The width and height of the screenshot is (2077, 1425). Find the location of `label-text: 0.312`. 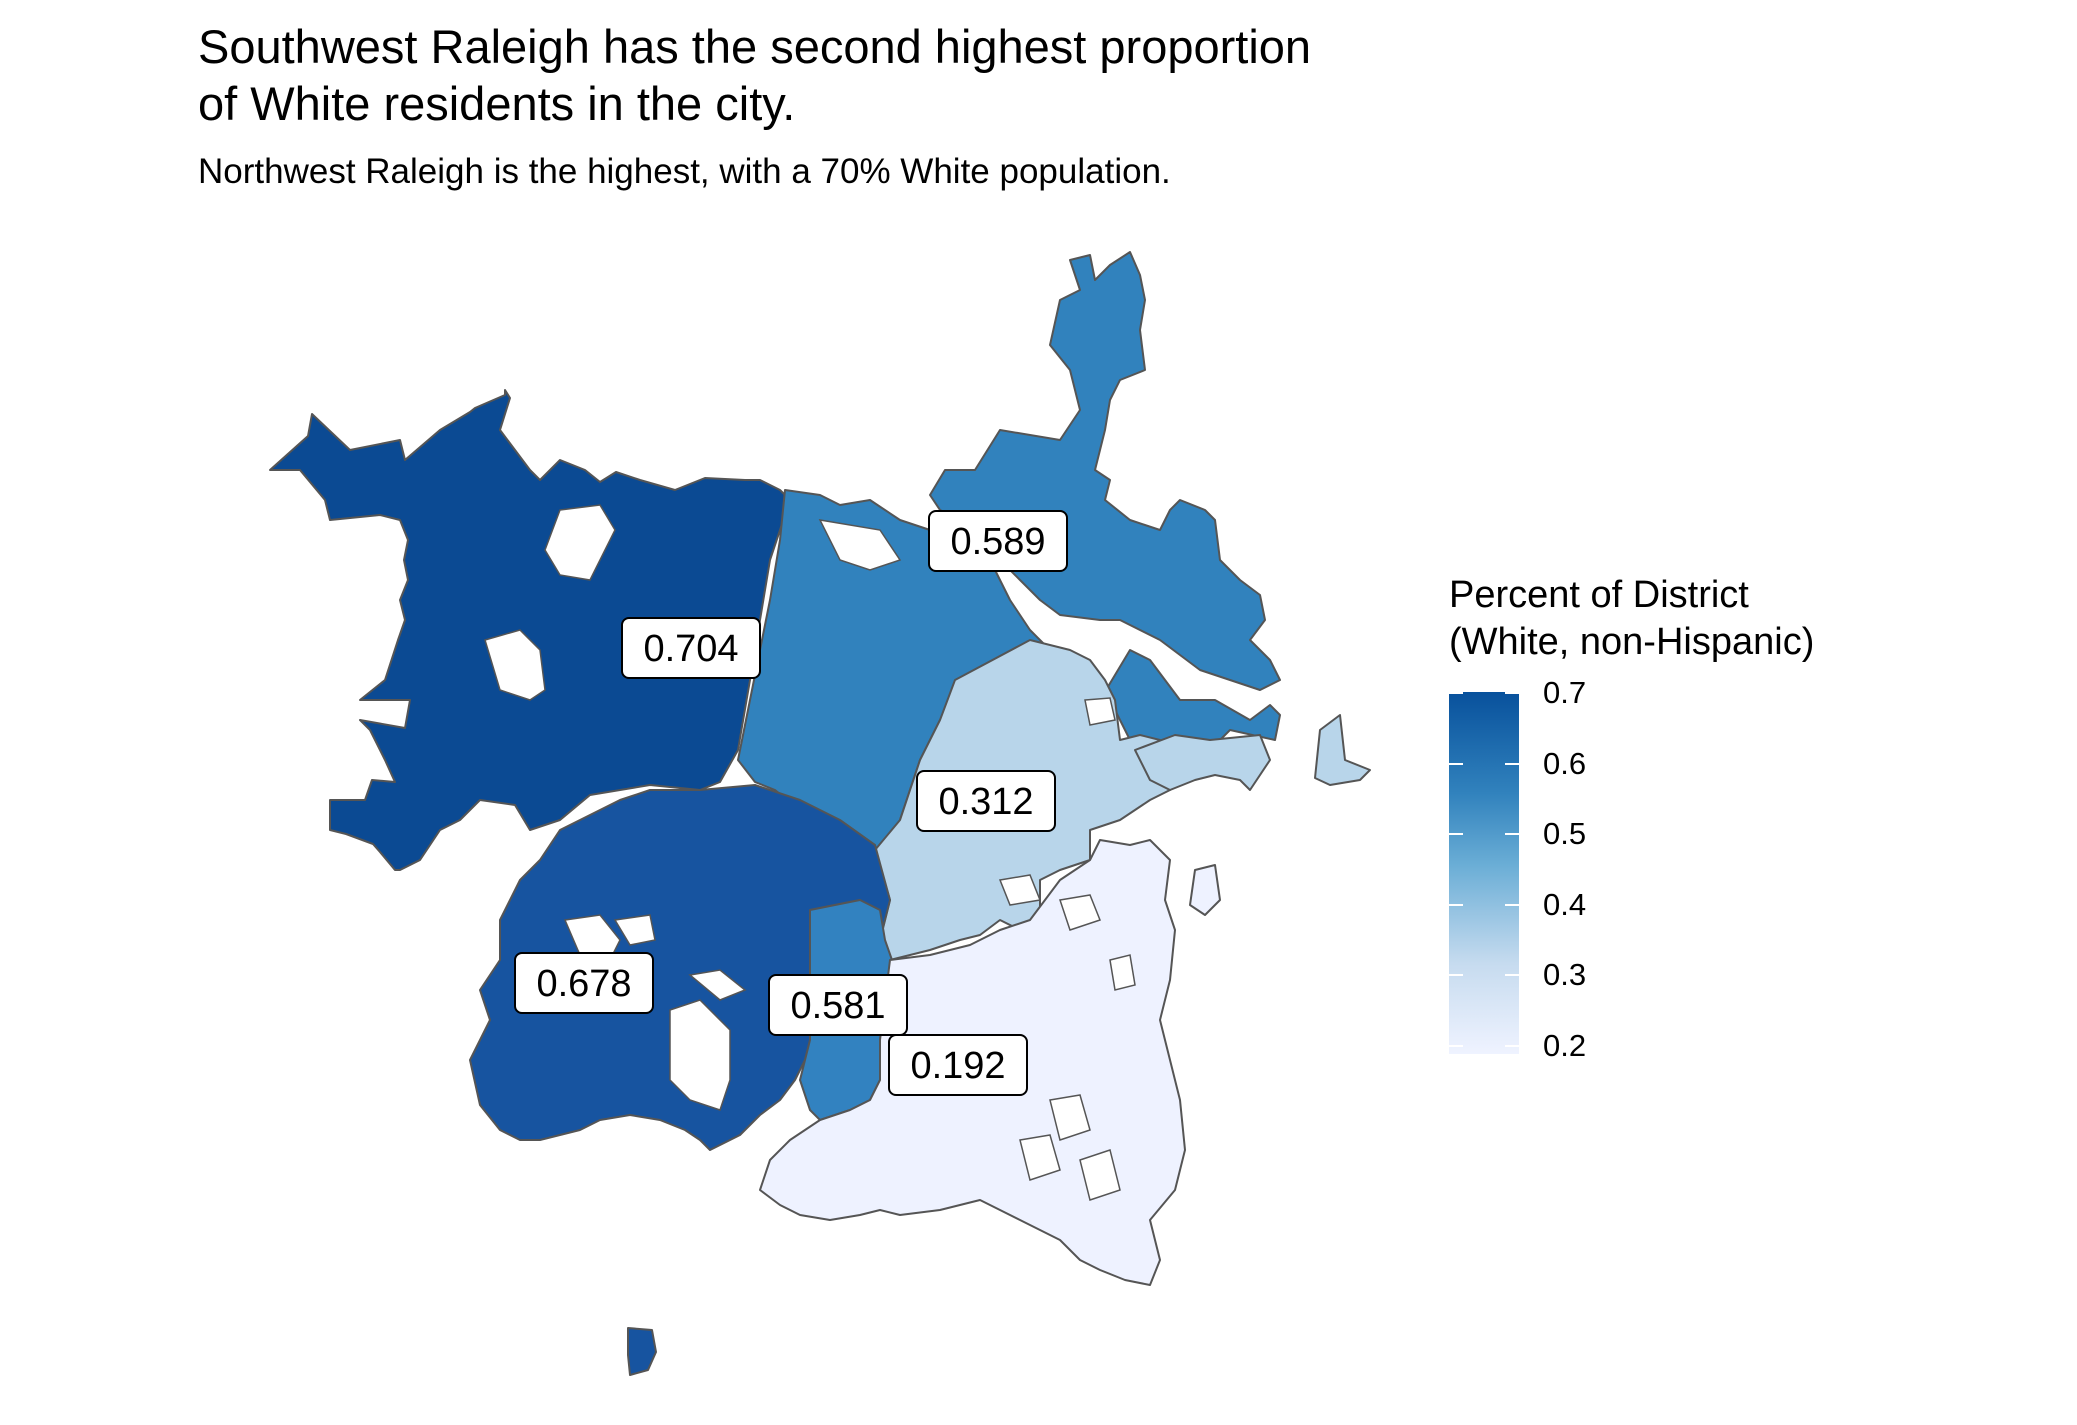

label-text: 0.312 is located at coordinates (985, 802).